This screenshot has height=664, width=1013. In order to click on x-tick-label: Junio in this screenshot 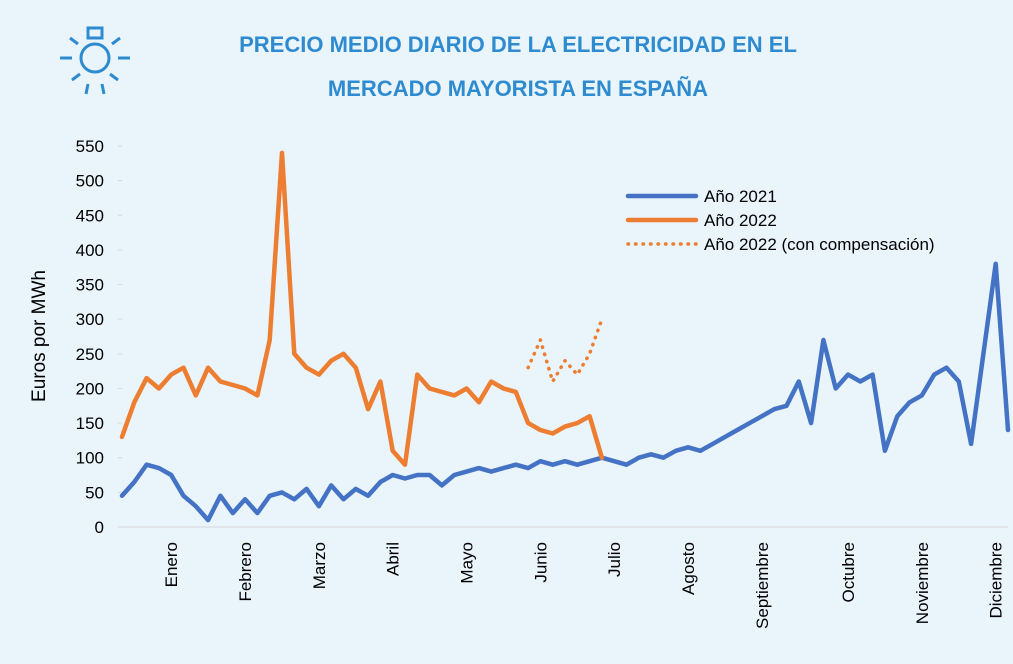, I will do `click(540, 562)`.